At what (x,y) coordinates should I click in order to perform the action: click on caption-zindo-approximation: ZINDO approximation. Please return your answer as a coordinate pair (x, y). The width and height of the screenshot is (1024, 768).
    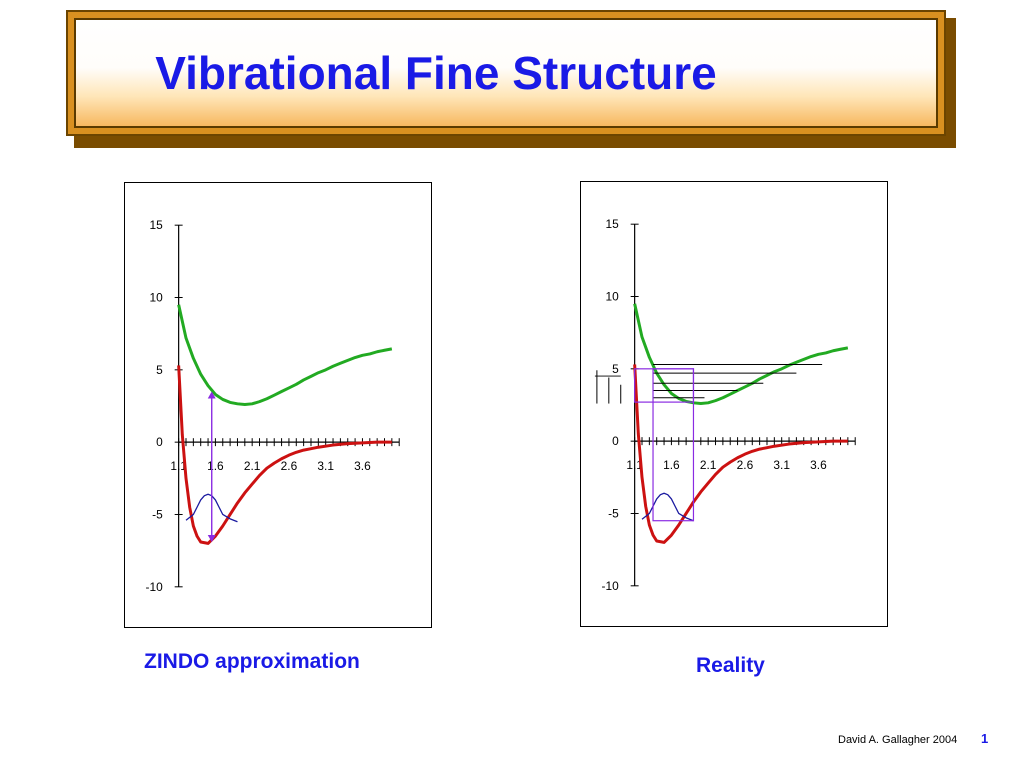
    Looking at the image, I should click on (252, 661).